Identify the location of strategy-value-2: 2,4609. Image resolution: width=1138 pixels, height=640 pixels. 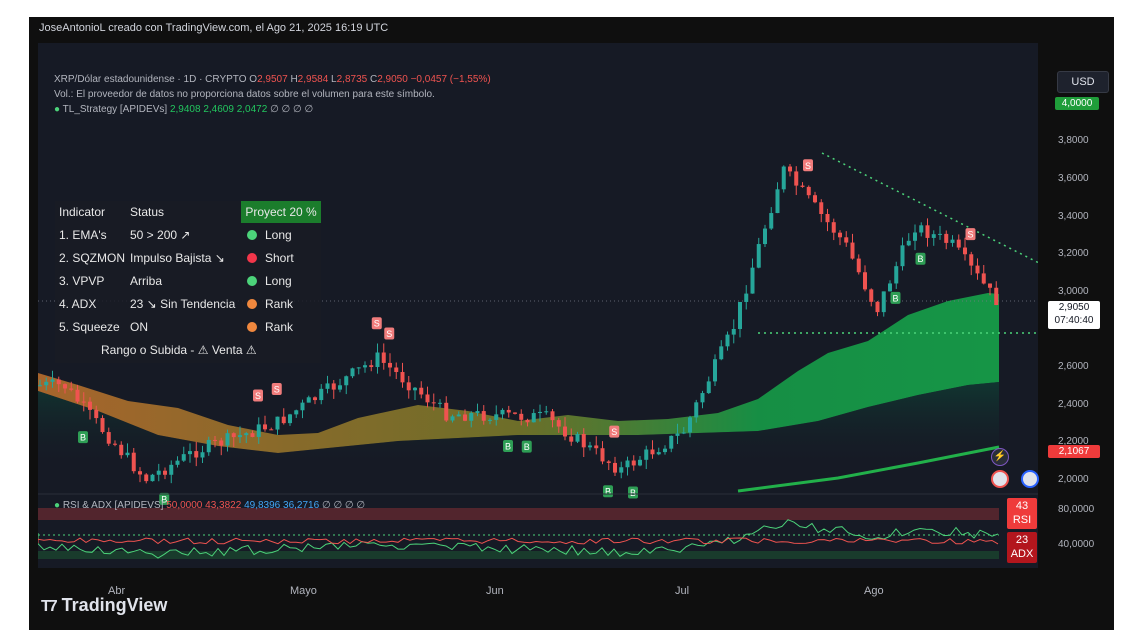
(218, 109).